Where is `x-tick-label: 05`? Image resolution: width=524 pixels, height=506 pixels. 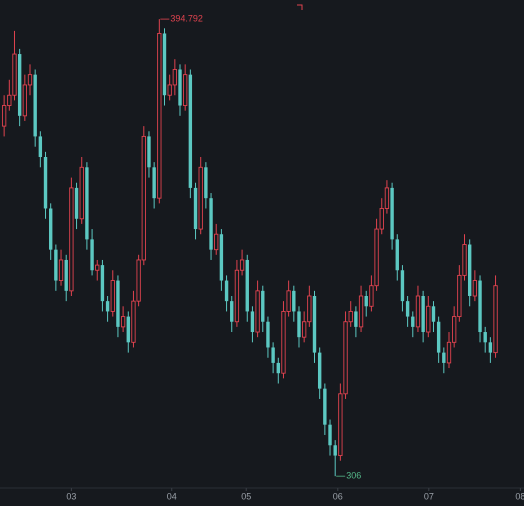 x-tick-label: 05 is located at coordinates (246, 496).